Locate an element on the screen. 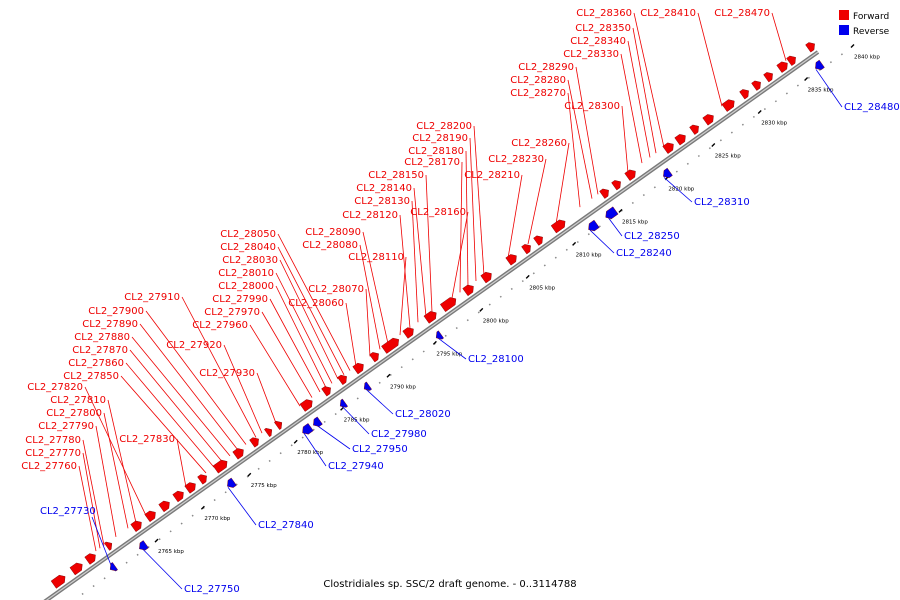 This screenshot has height=600, width=900. forward-gene-label: CL2_28270 is located at coordinates (538, 93).